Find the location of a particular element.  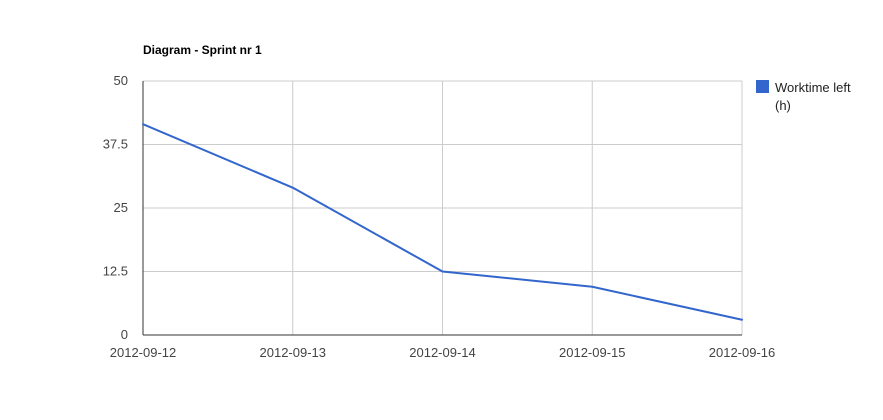

legend-label-line-2: (h) is located at coordinates (783, 105).